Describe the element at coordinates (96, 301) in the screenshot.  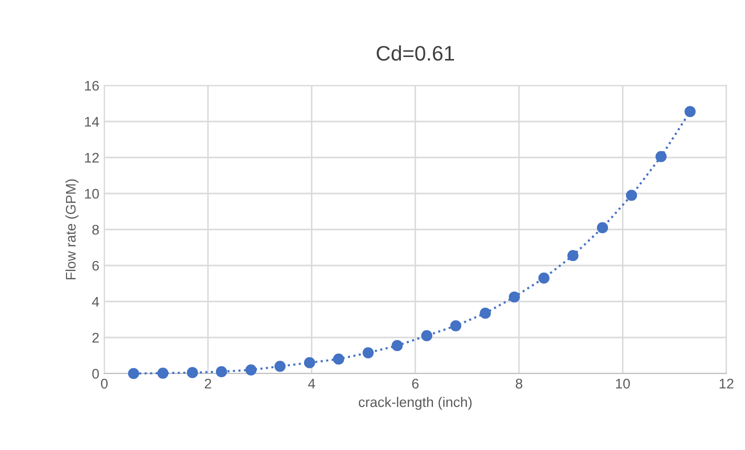
I see `y-tick-label: 4` at that location.